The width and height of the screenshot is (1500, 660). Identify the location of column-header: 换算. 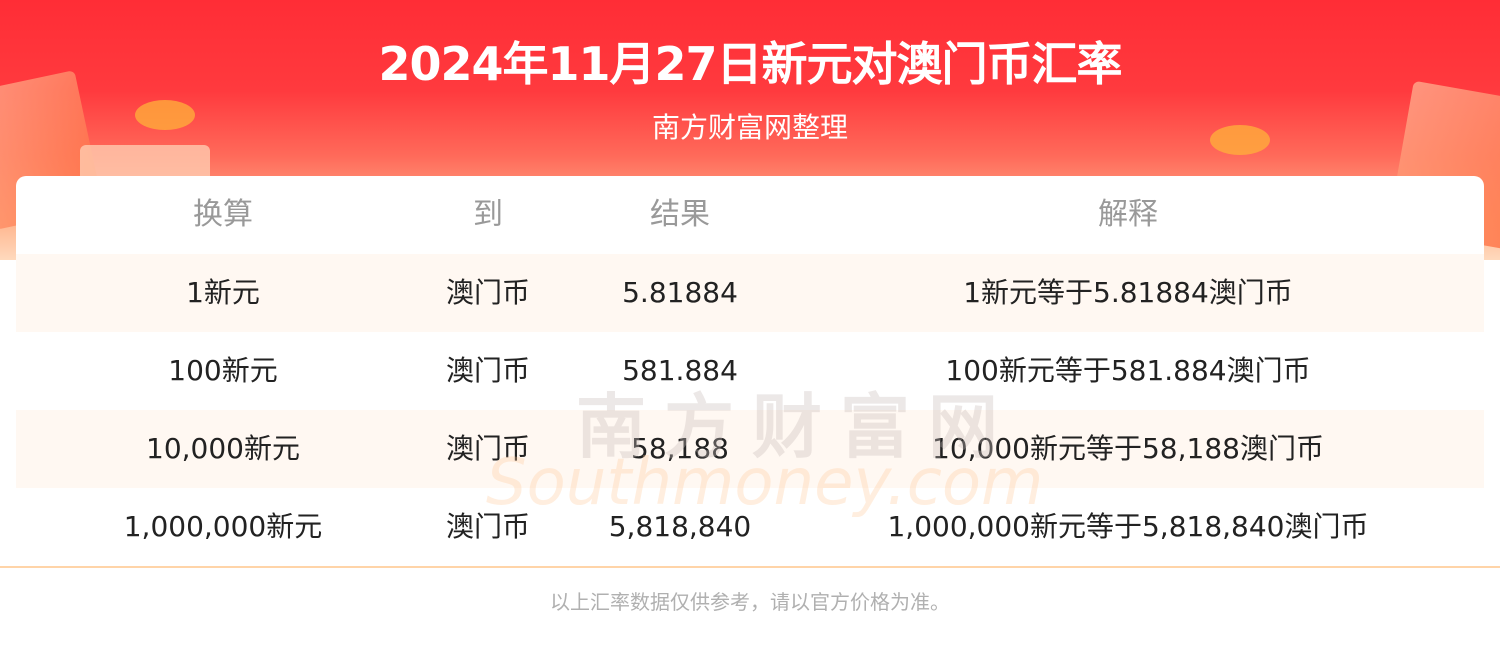
(223, 214).